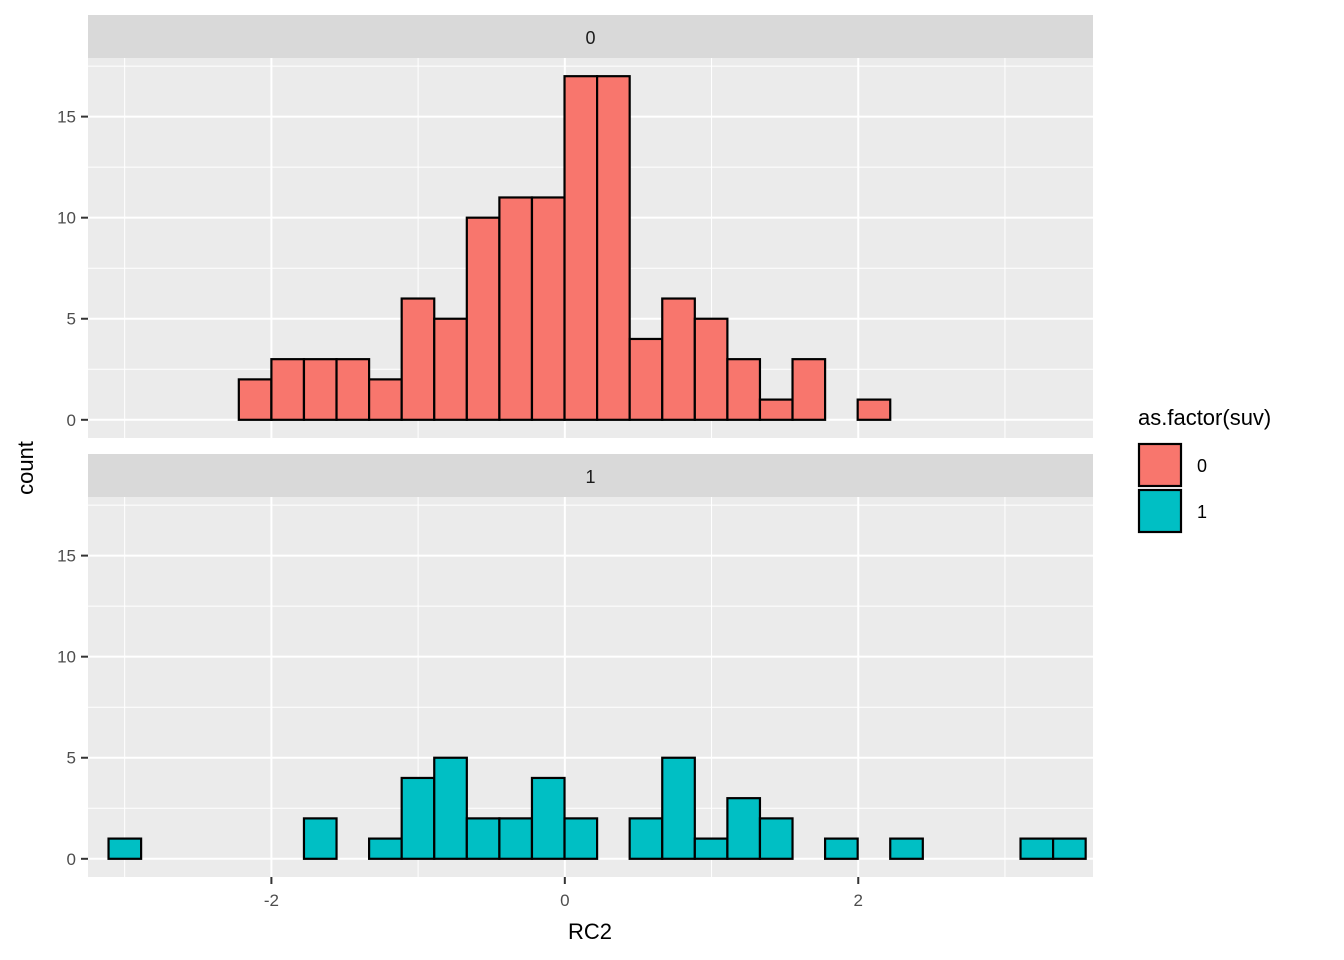  Describe the element at coordinates (1202, 512) in the screenshot. I see `legend-label-1: 1` at that location.